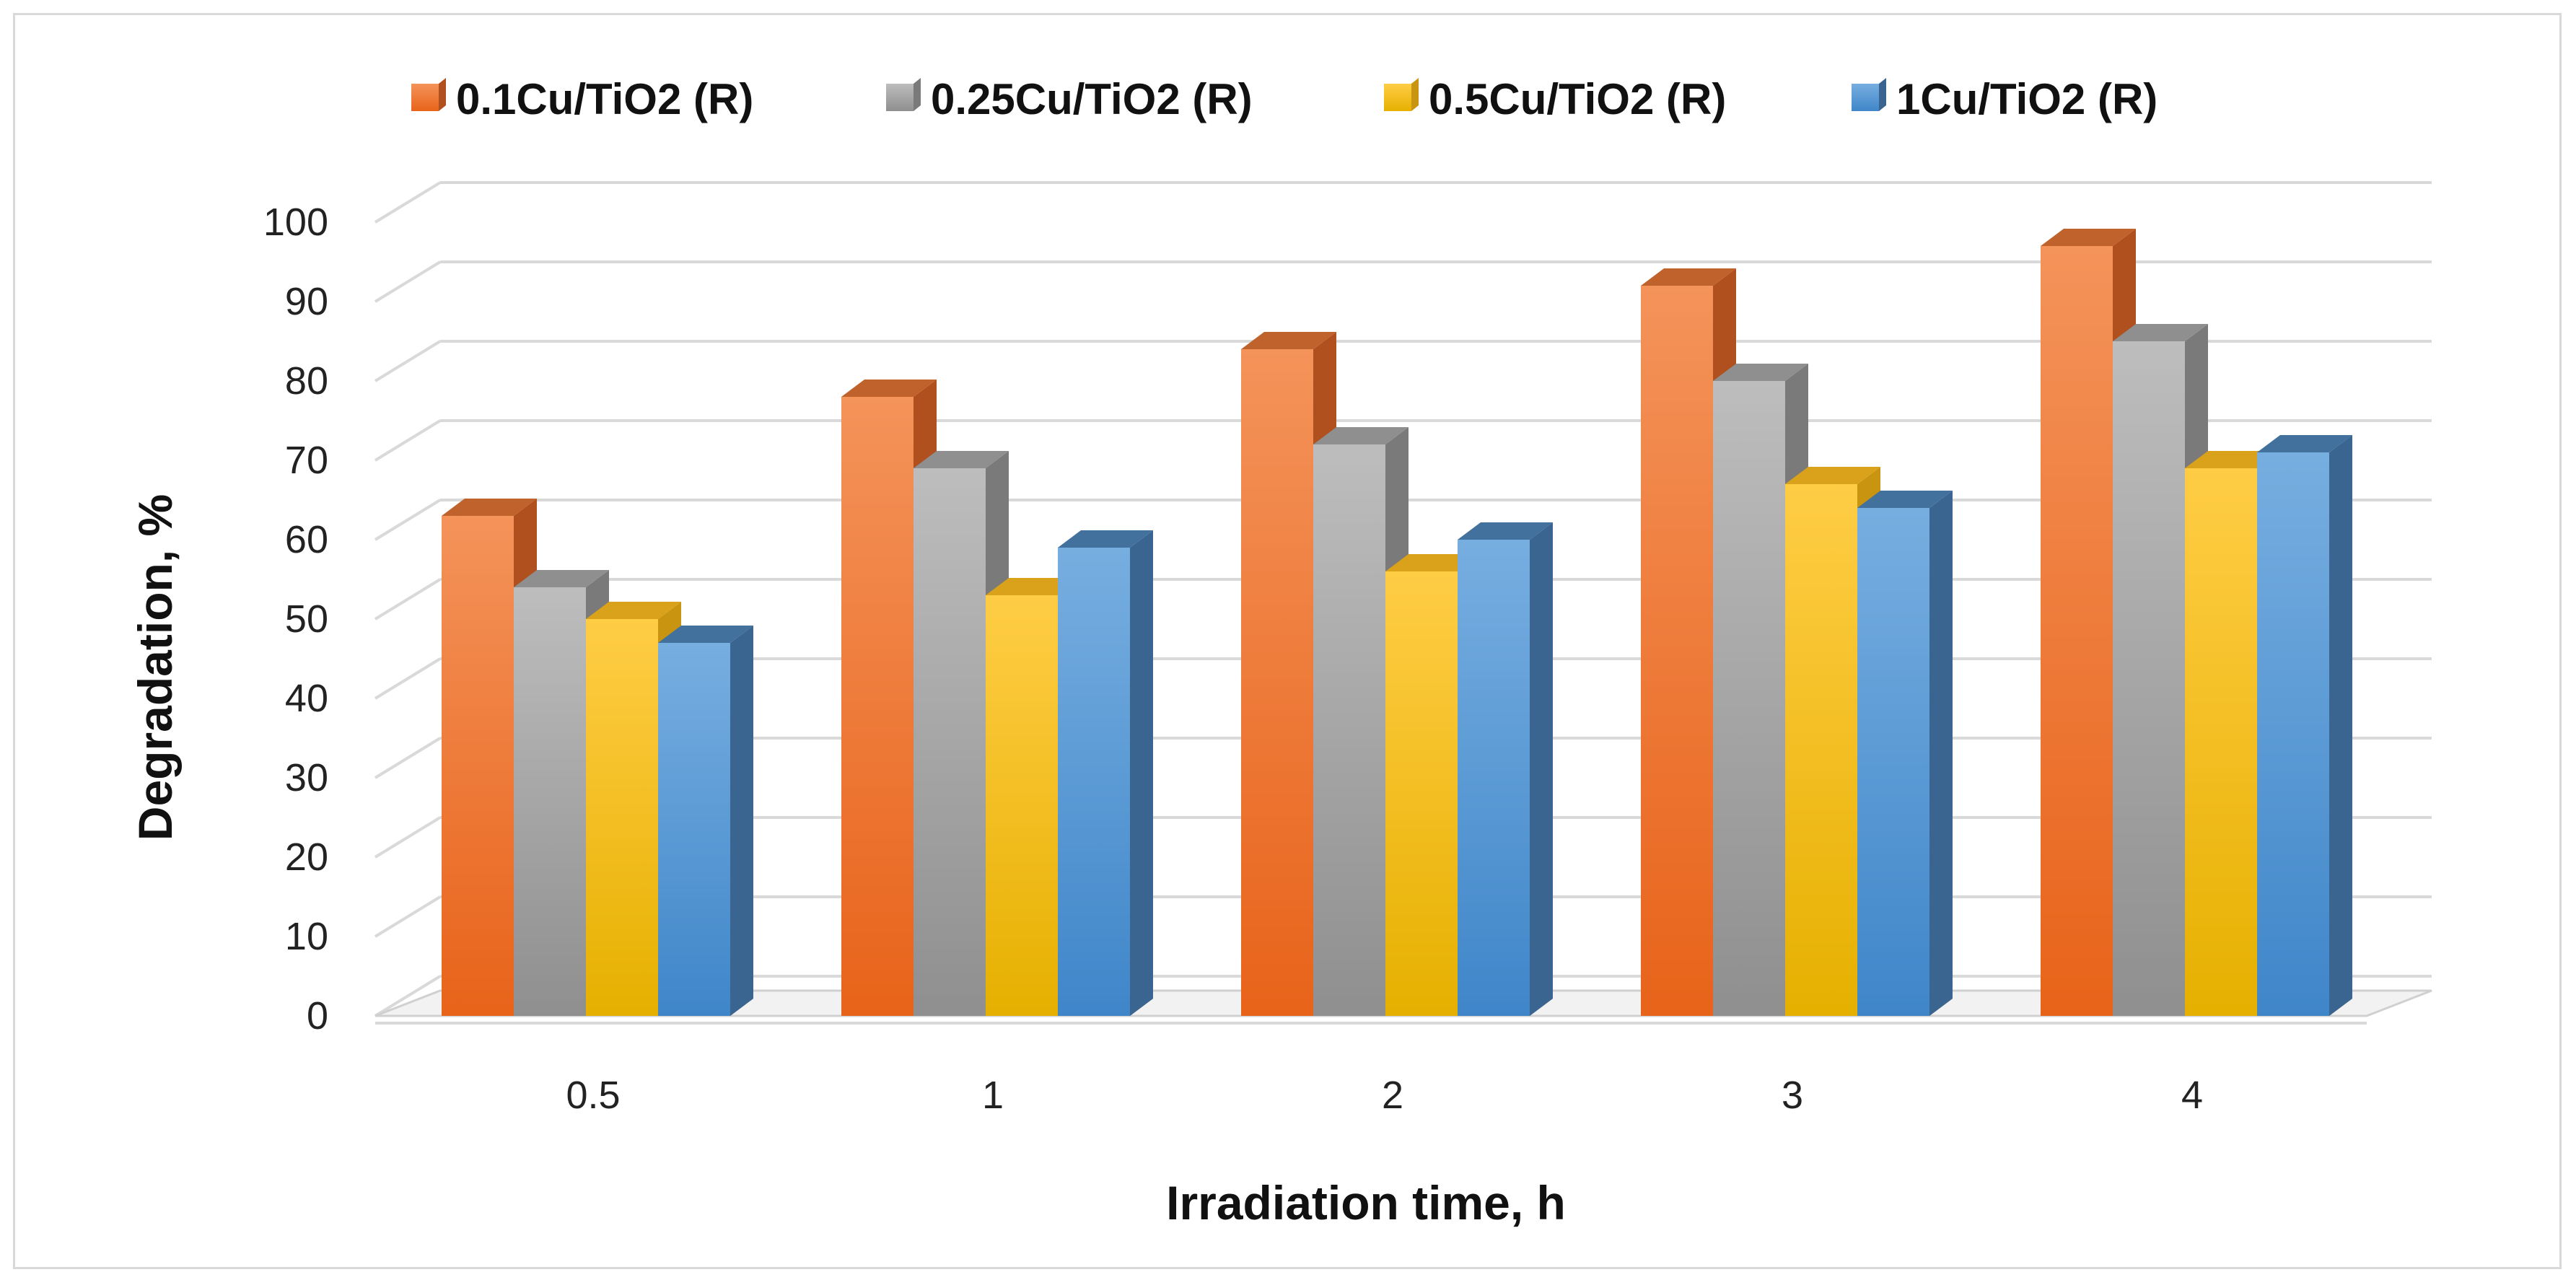 This screenshot has width=2576, height=1285. I want to click on y-tick-label: 10, so click(306, 936).